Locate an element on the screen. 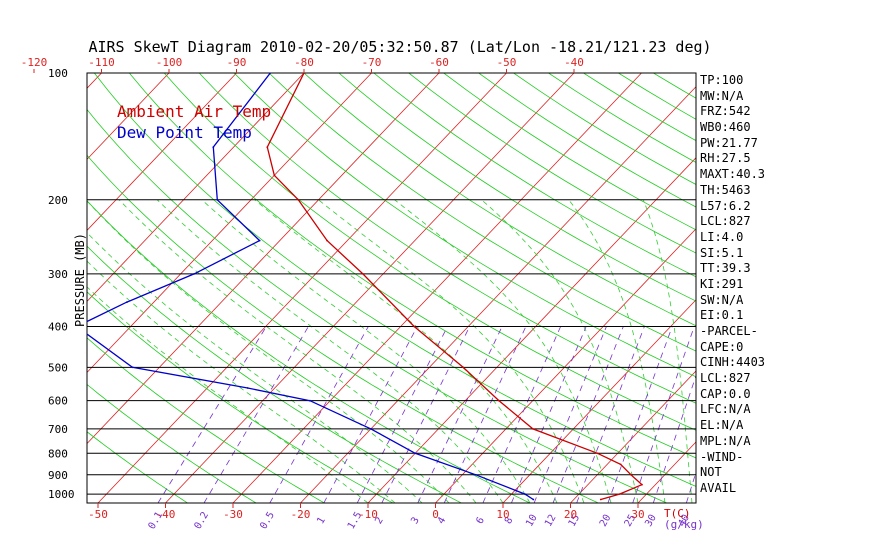  stat-line: TH:5463 is located at coordinates (725, 189).